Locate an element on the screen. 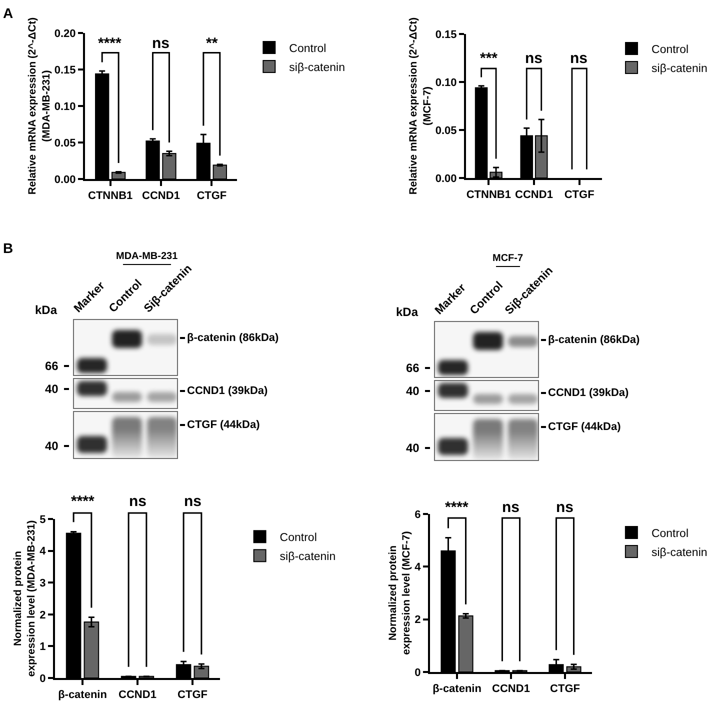 The width and height of the screenshot is (724, 703). y-axis-title: Normalized protein expression level (MCF-7) is located at coordinates (400, 593).